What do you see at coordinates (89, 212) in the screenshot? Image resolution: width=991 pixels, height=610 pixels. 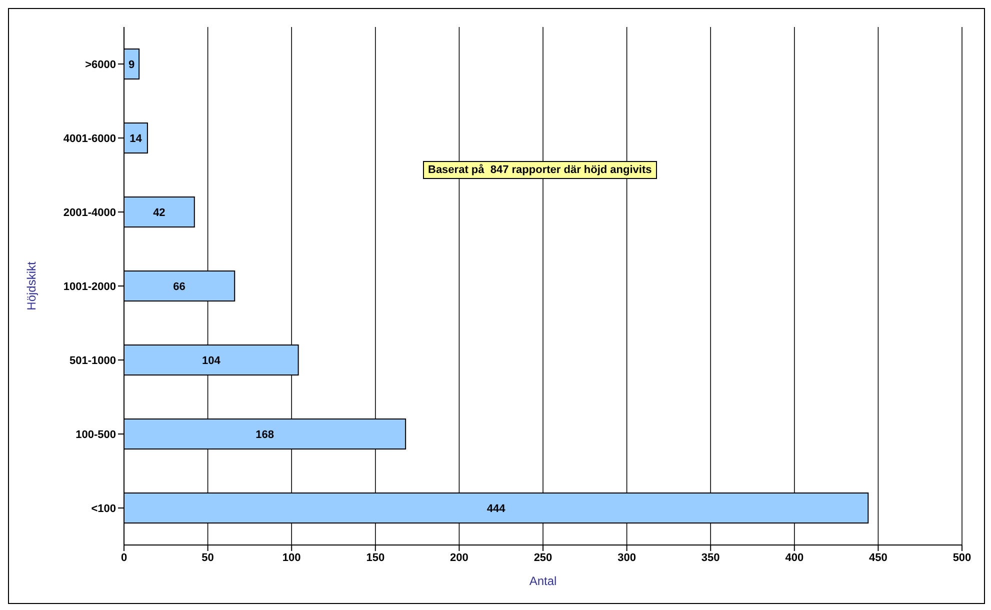 I see `y-tick-label: 2001-4000` at bounding box center [89, 212].